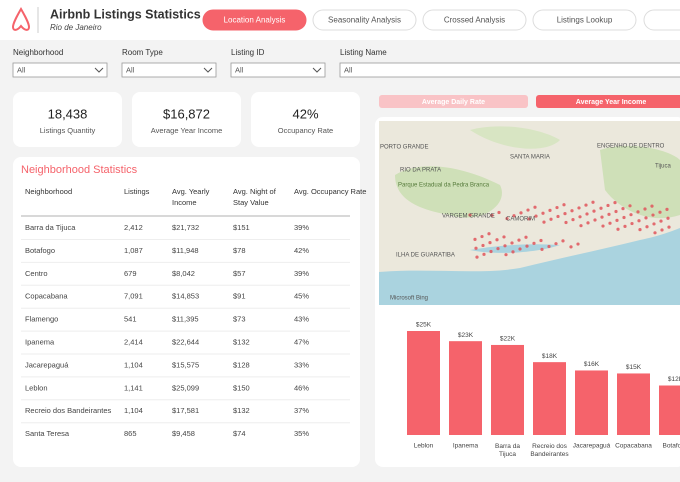 Image resolution: width=680 pixels, height=482 pixels. I want to click on title: Airbnb Listings Statistics, so click(125, 14).